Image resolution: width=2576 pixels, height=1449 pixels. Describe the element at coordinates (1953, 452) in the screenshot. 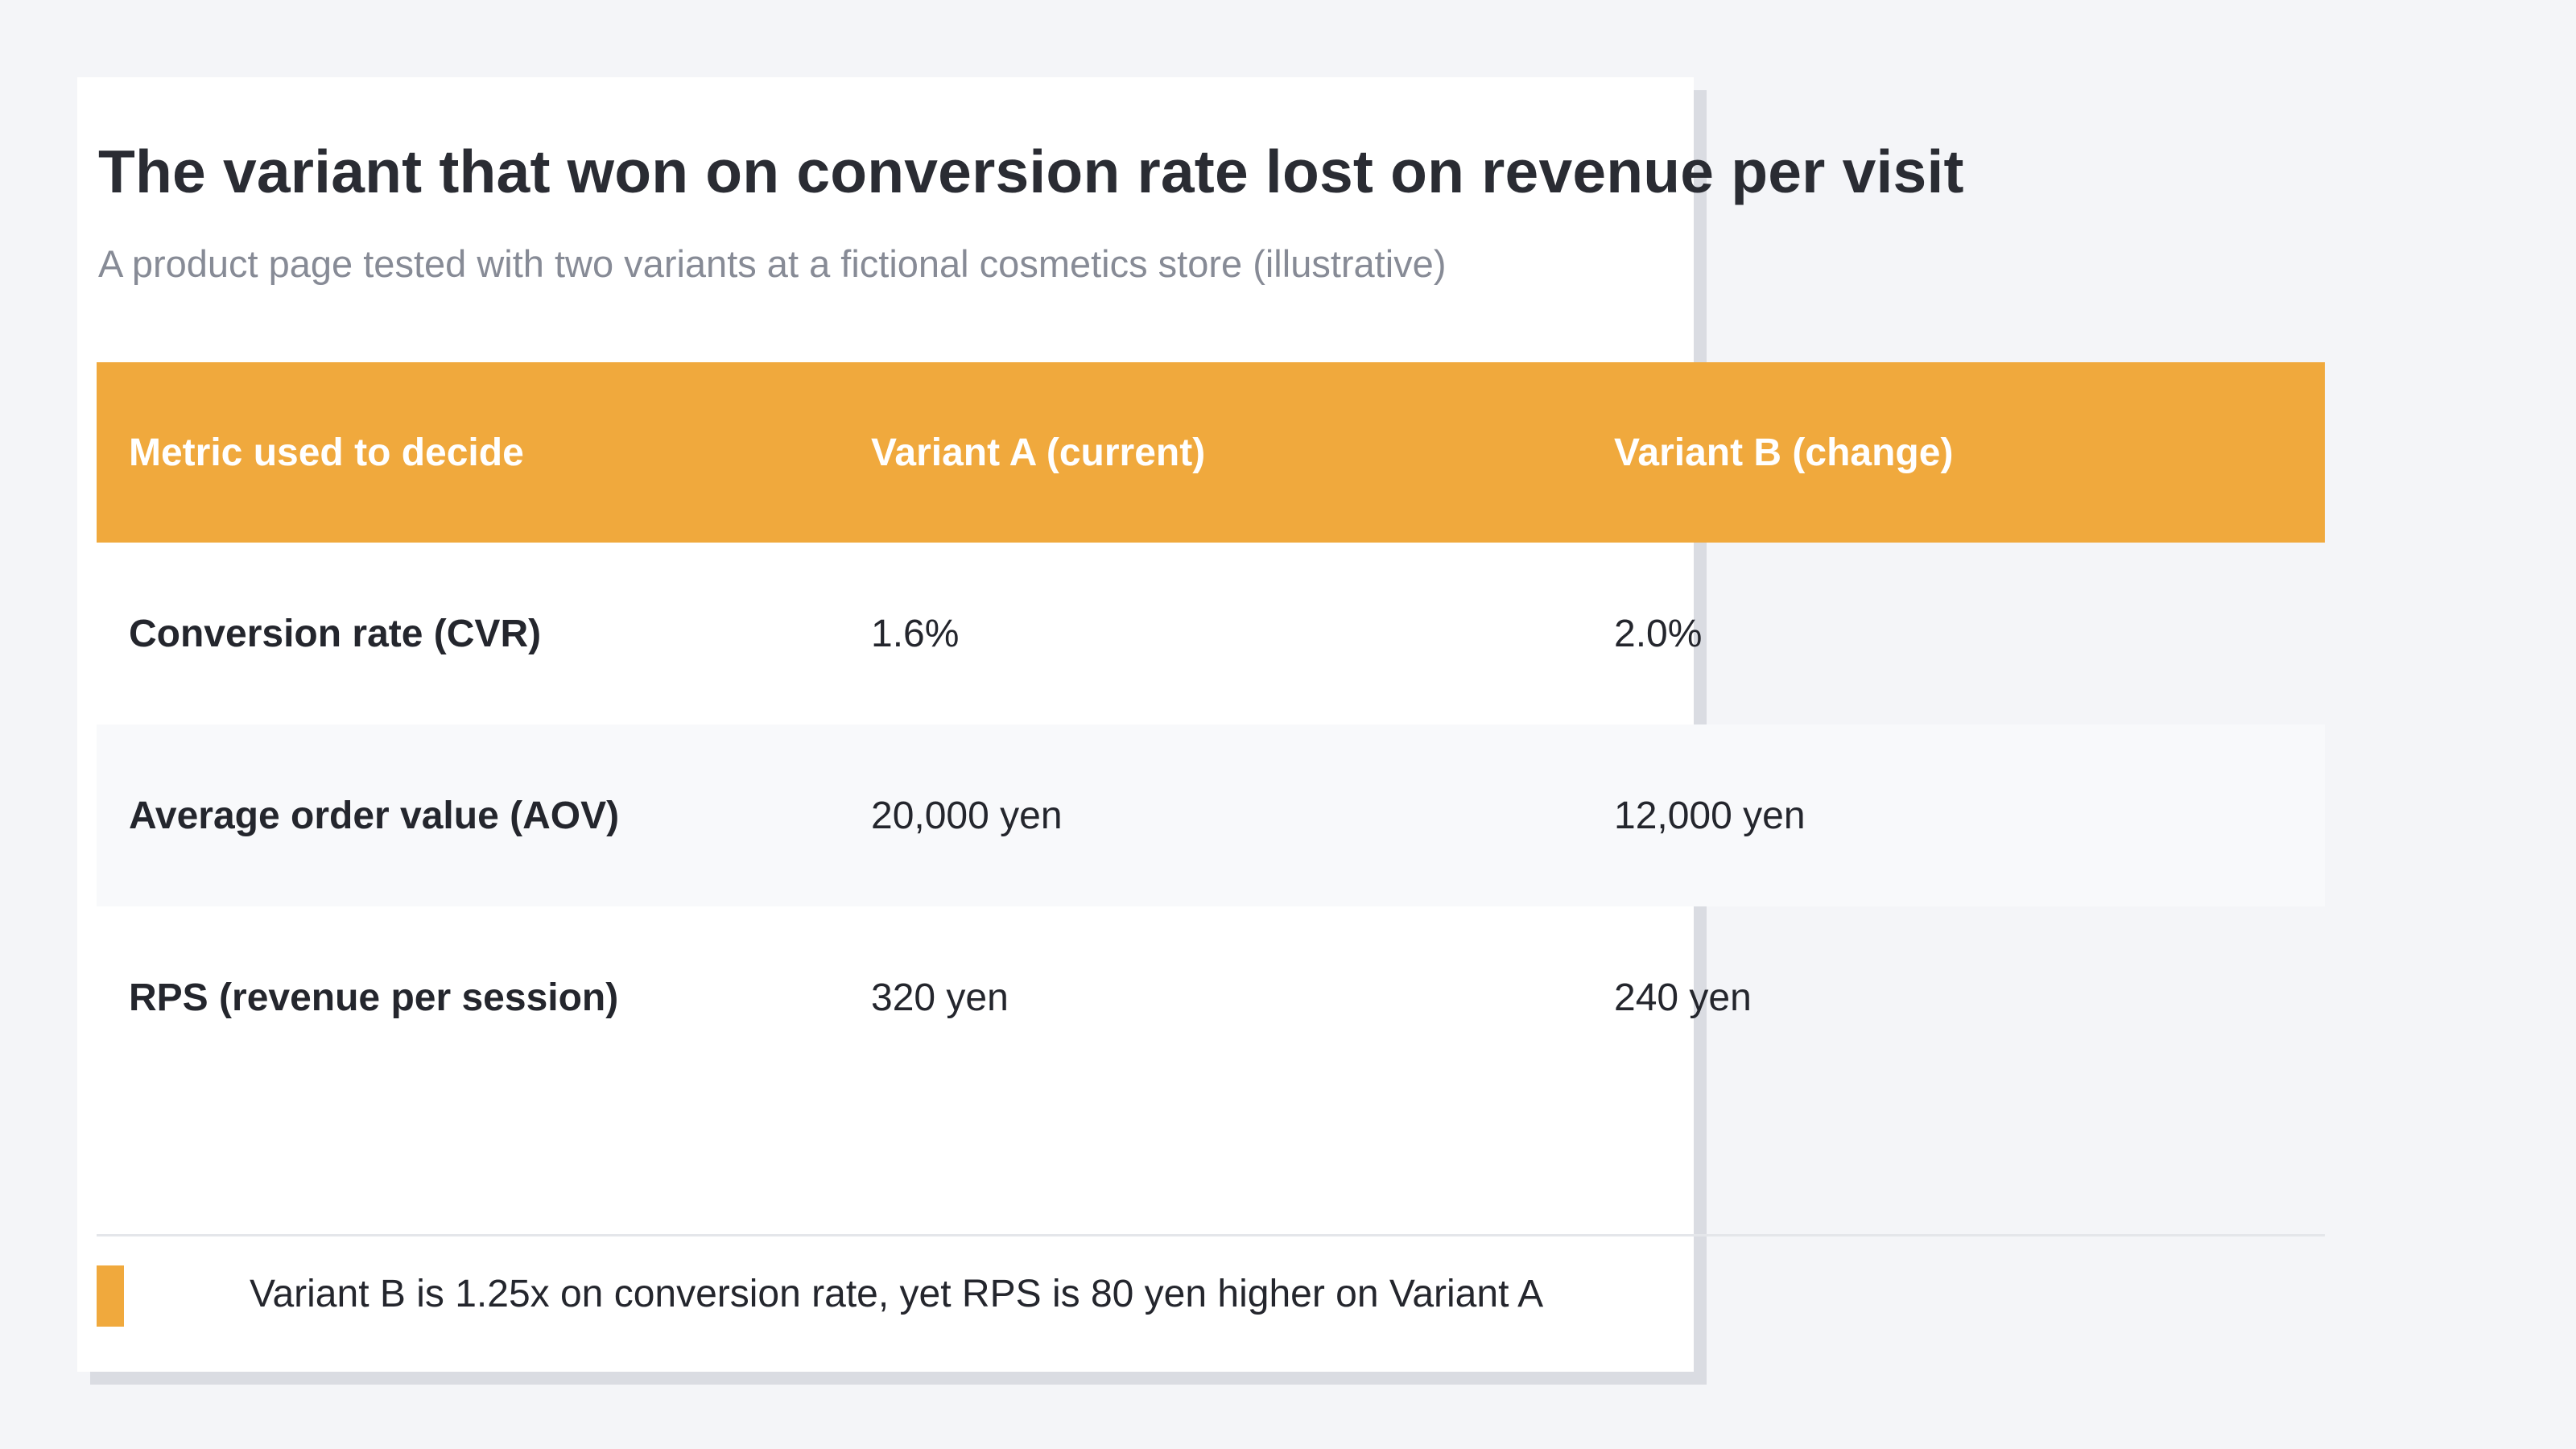

I see `column-header-variant-b: Variant B (change)` at that location.